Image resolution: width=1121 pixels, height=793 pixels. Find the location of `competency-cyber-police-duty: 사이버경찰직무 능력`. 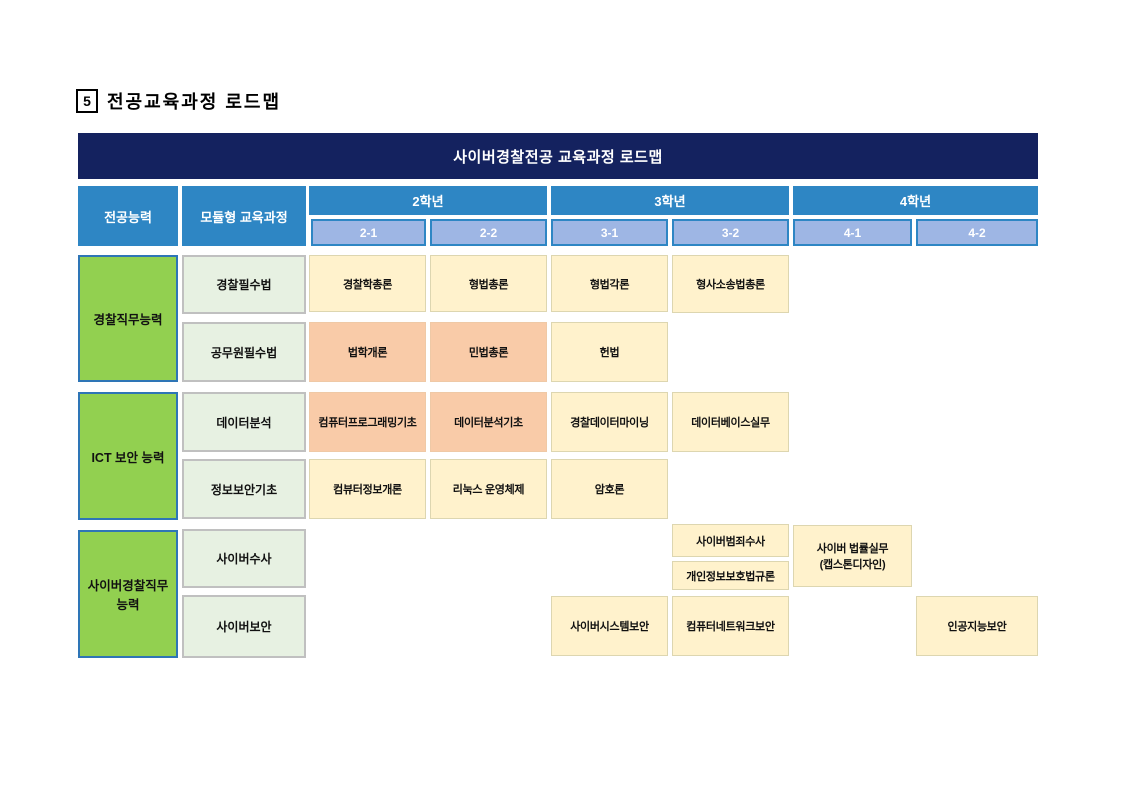

competency-cyber-police-duty: 사이버경찰직무 능력 is located at coordinates (128, 594).